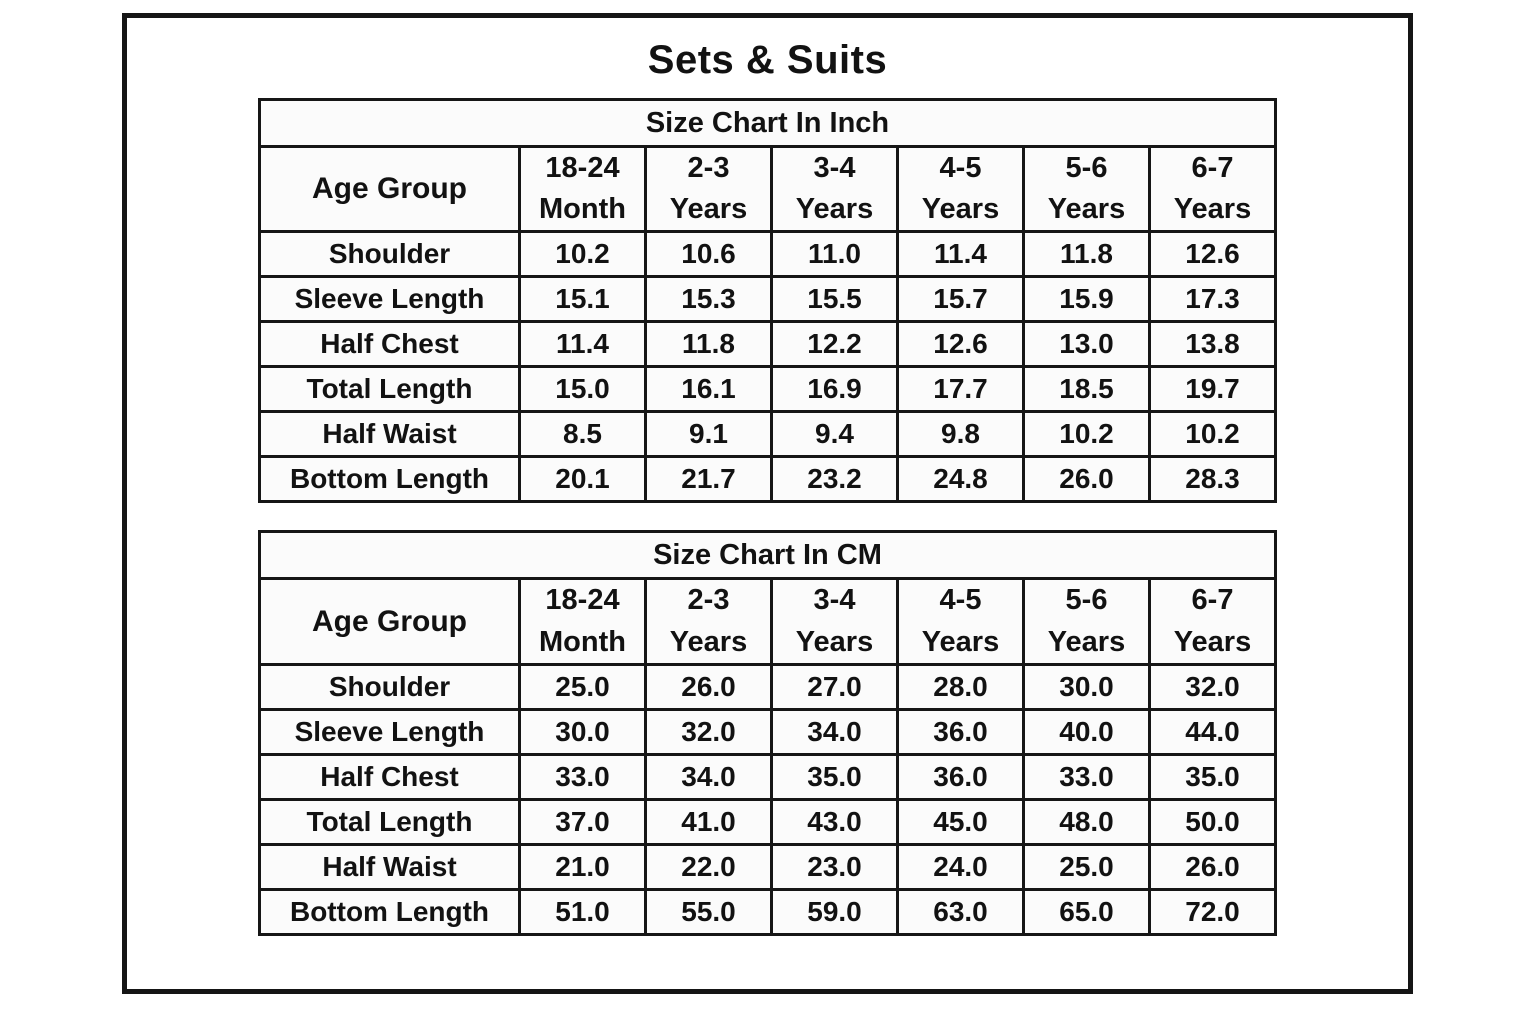  Describe the element at coordinates (1212, 731) in the screenshot. I see `measurement-value: 44.0` at that location.